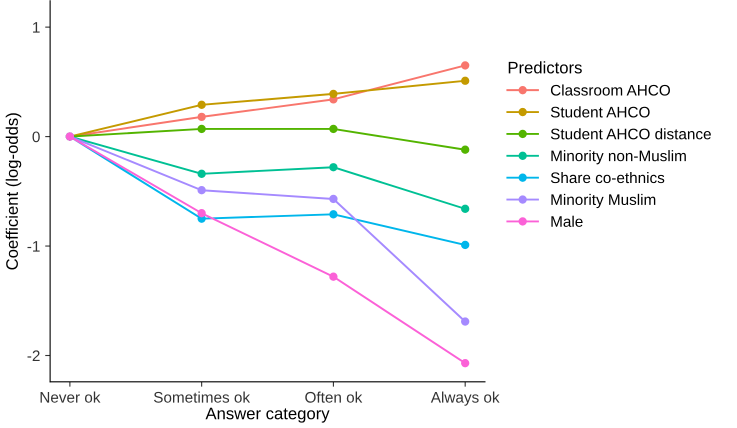 This screenshot has height=428, width=737. What do you see at coordinates (603, 201) in the screenshot?
I see `legend-label: Minority Muslim` at bounding box center [603, 201].